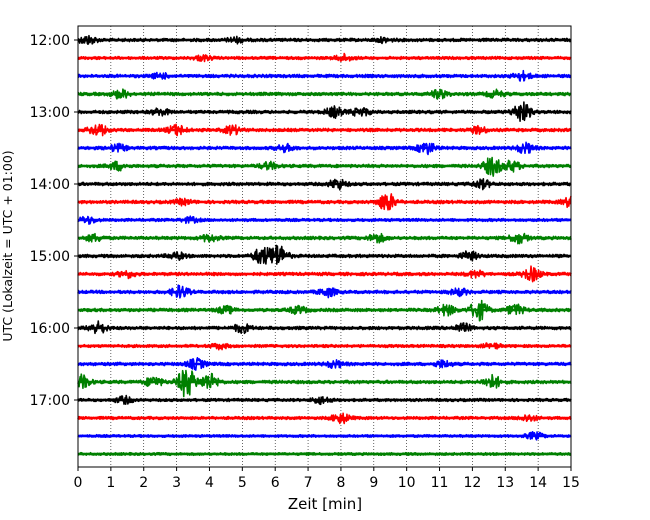  Describe the element at coordinates (325, 504) in the screenshot. I see `x-axis-title: Zeit [min]` at that location.